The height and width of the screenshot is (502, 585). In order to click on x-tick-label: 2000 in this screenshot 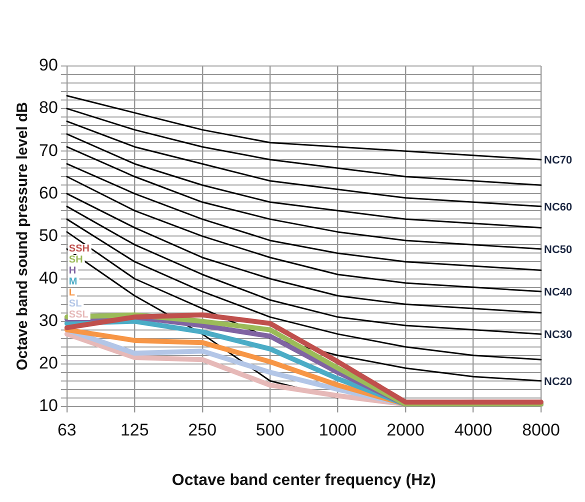, I will do `click(405, 430)`.